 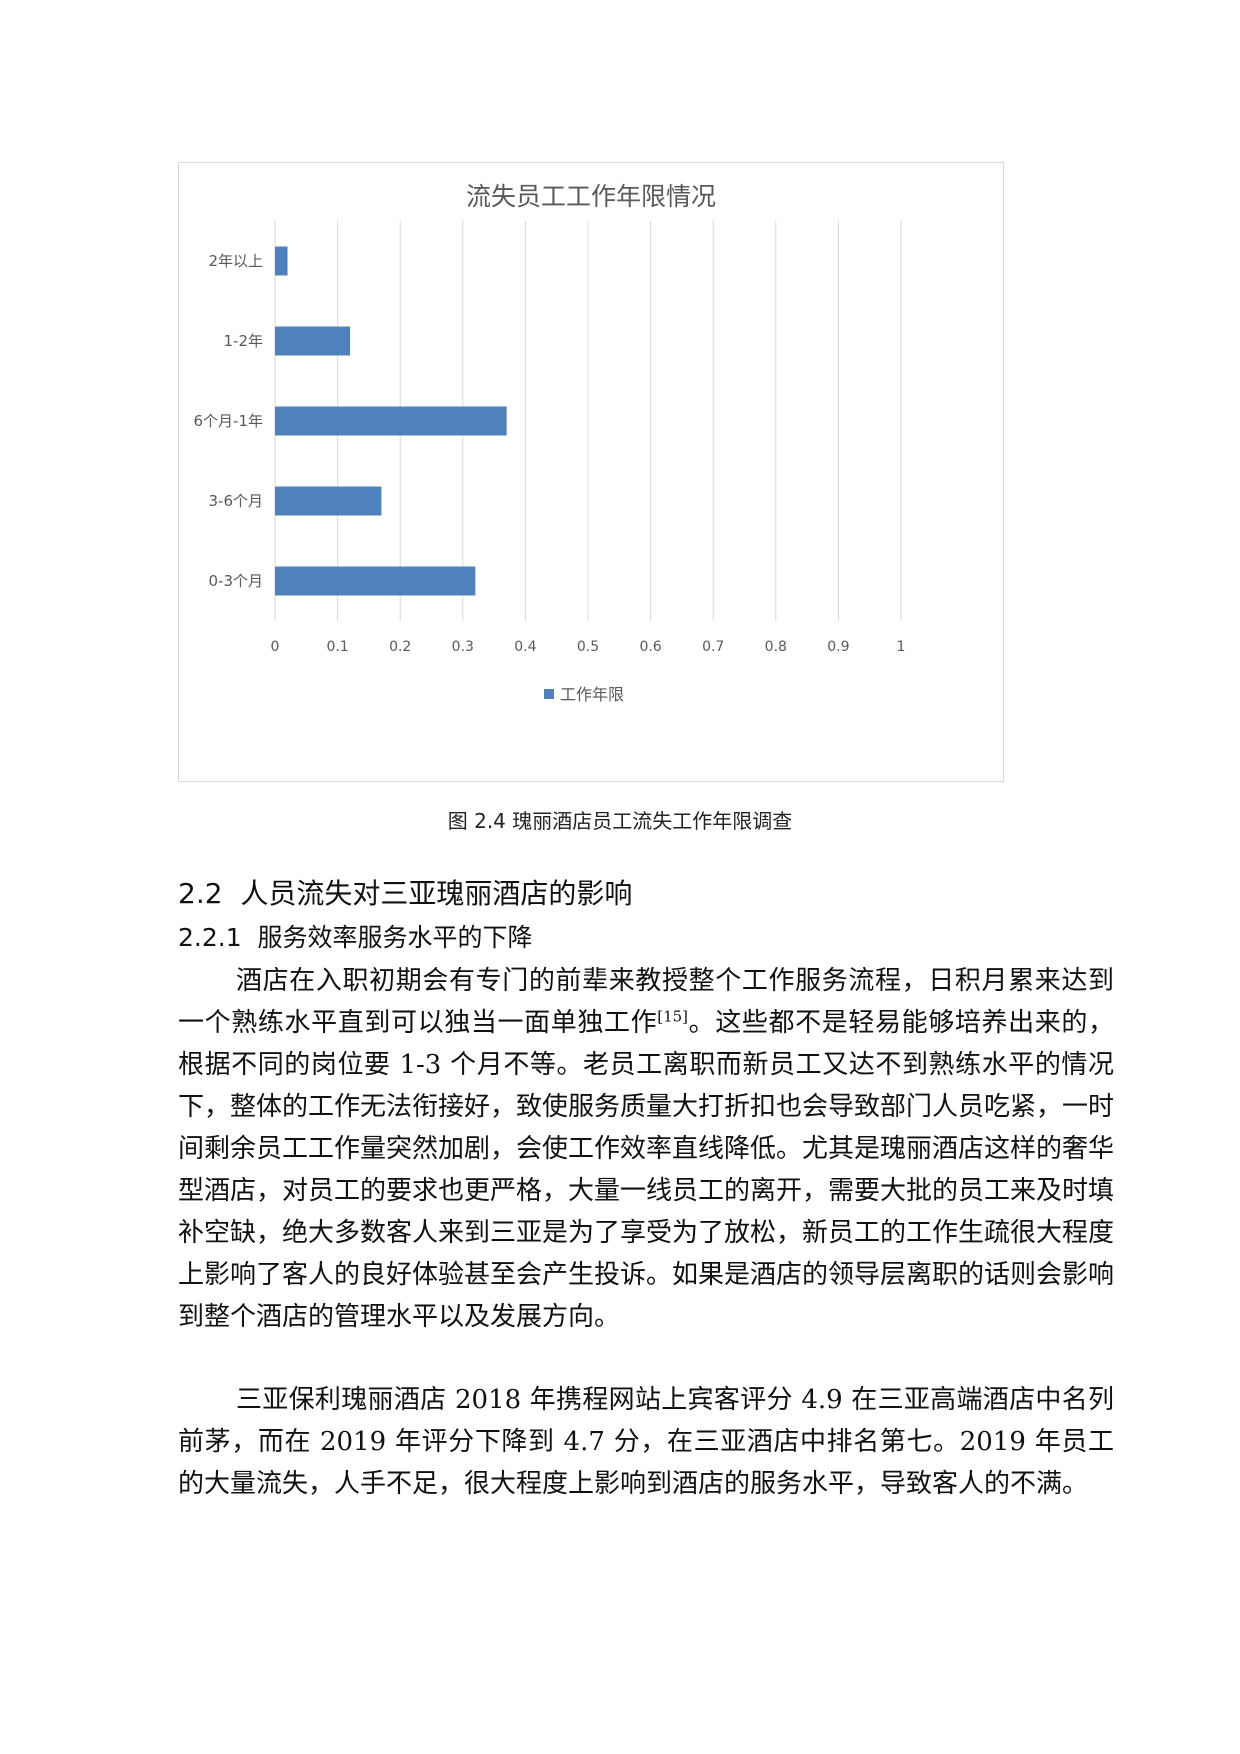 What do you see at coordinates (244, 341) in the screenshot?
I see `y-category-label: 1-2年` at bounding box center [244, 341].